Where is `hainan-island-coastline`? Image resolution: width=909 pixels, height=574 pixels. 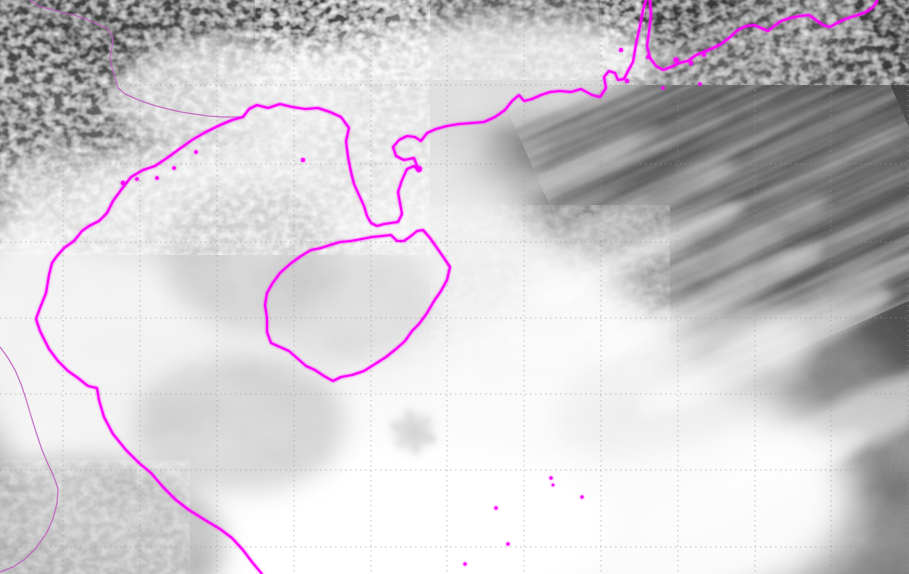 hainan-island-coastline is located at coordinates (357, 305).